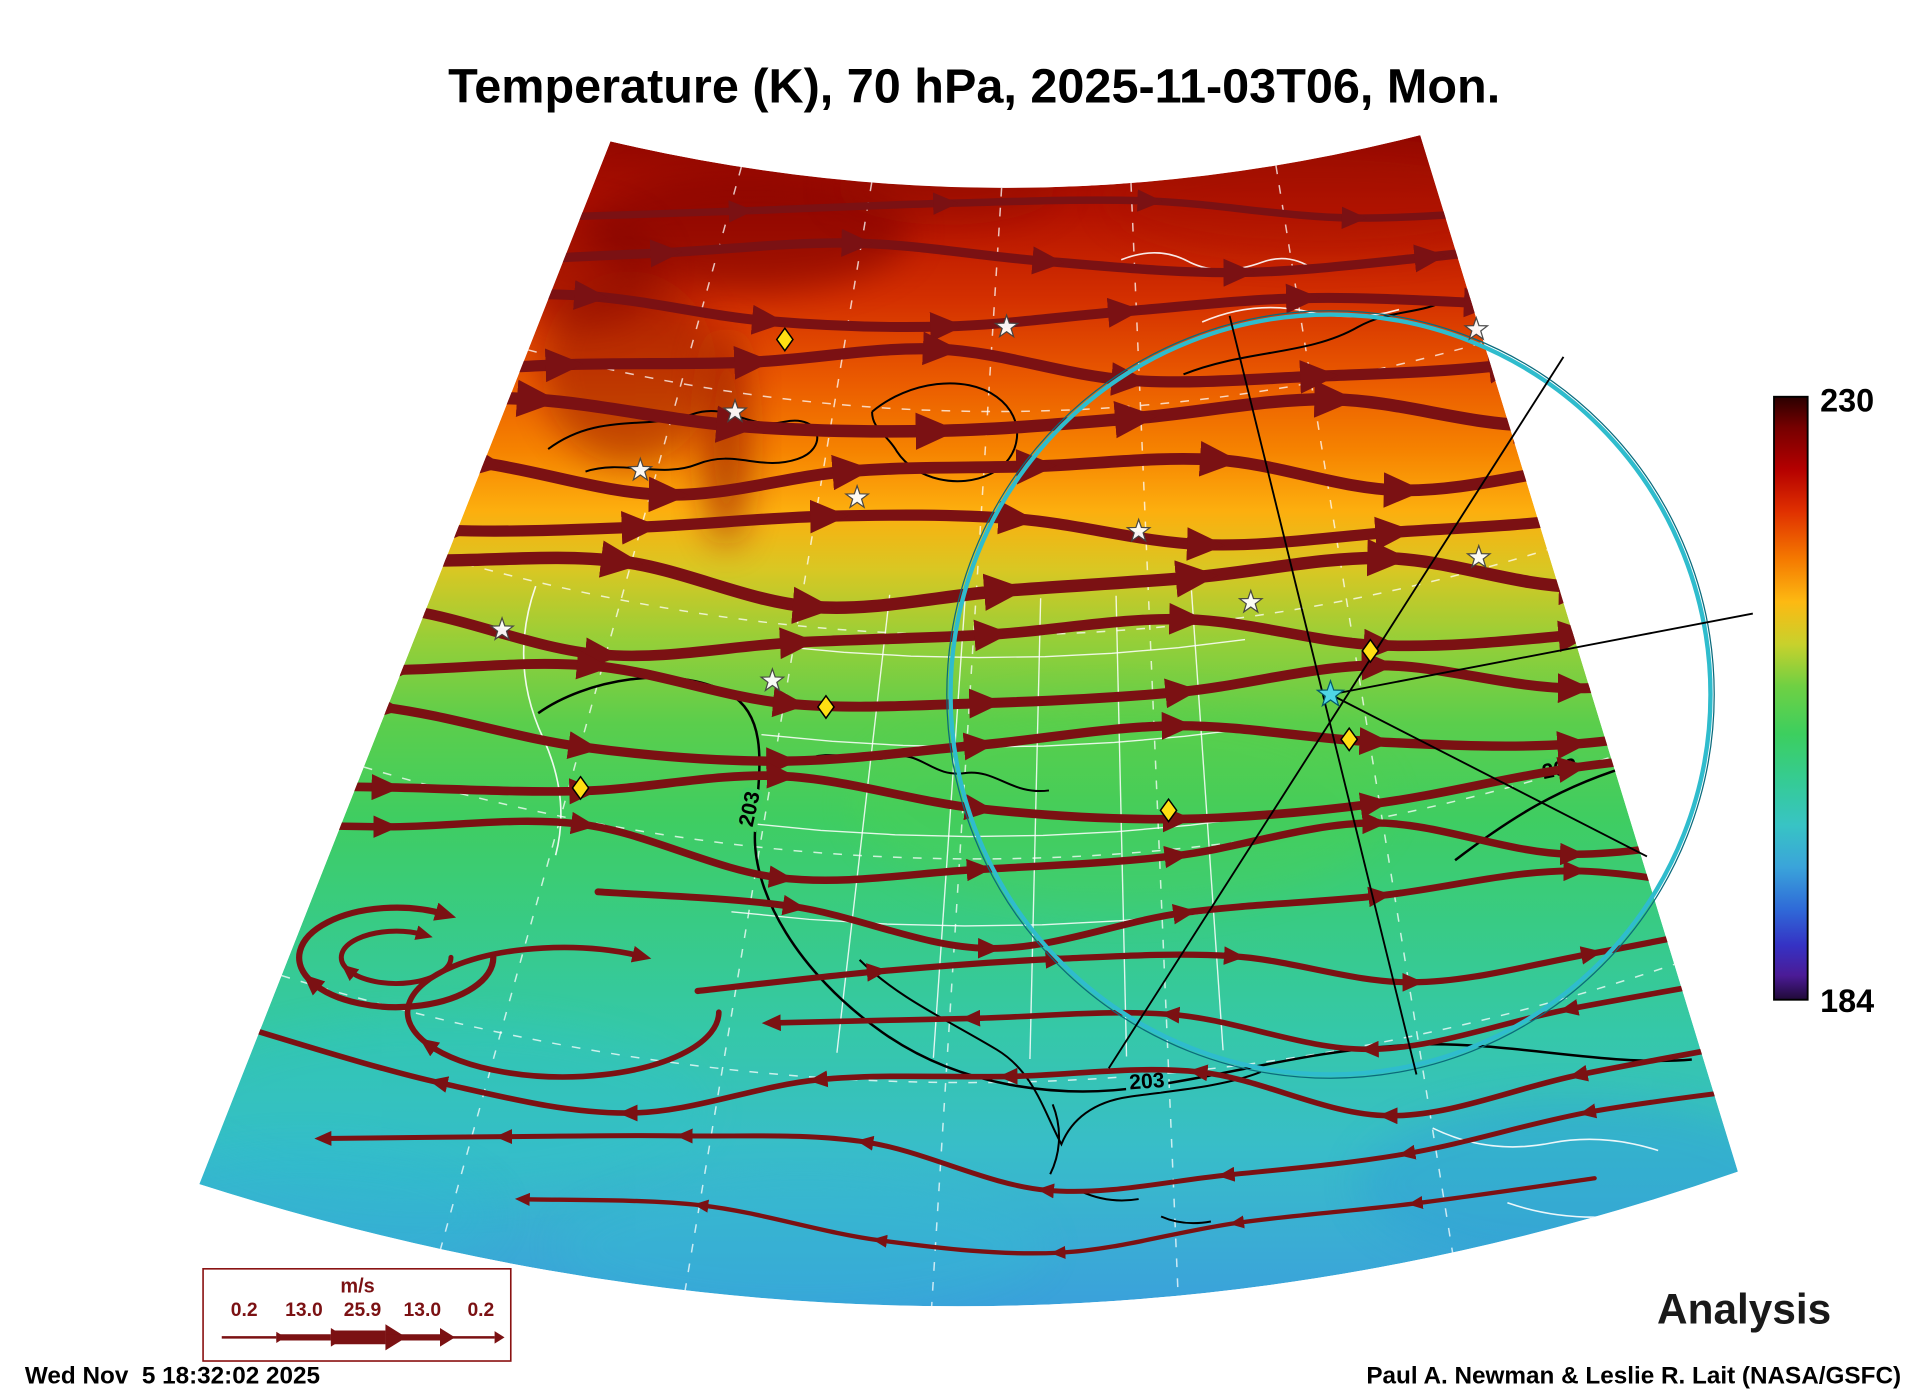 The width and height of the screenshot is (1926, 1394). I want to click on colorbar-gradient-bar, so click(1791, 698).